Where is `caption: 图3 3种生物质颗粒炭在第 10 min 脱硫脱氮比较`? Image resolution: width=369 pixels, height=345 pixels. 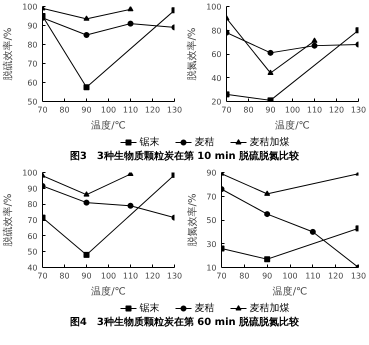 caption: 图3 3种生物质颗粒炭在第 10 min 脱硫脱氮比较 is located at coordinates (185, 157).